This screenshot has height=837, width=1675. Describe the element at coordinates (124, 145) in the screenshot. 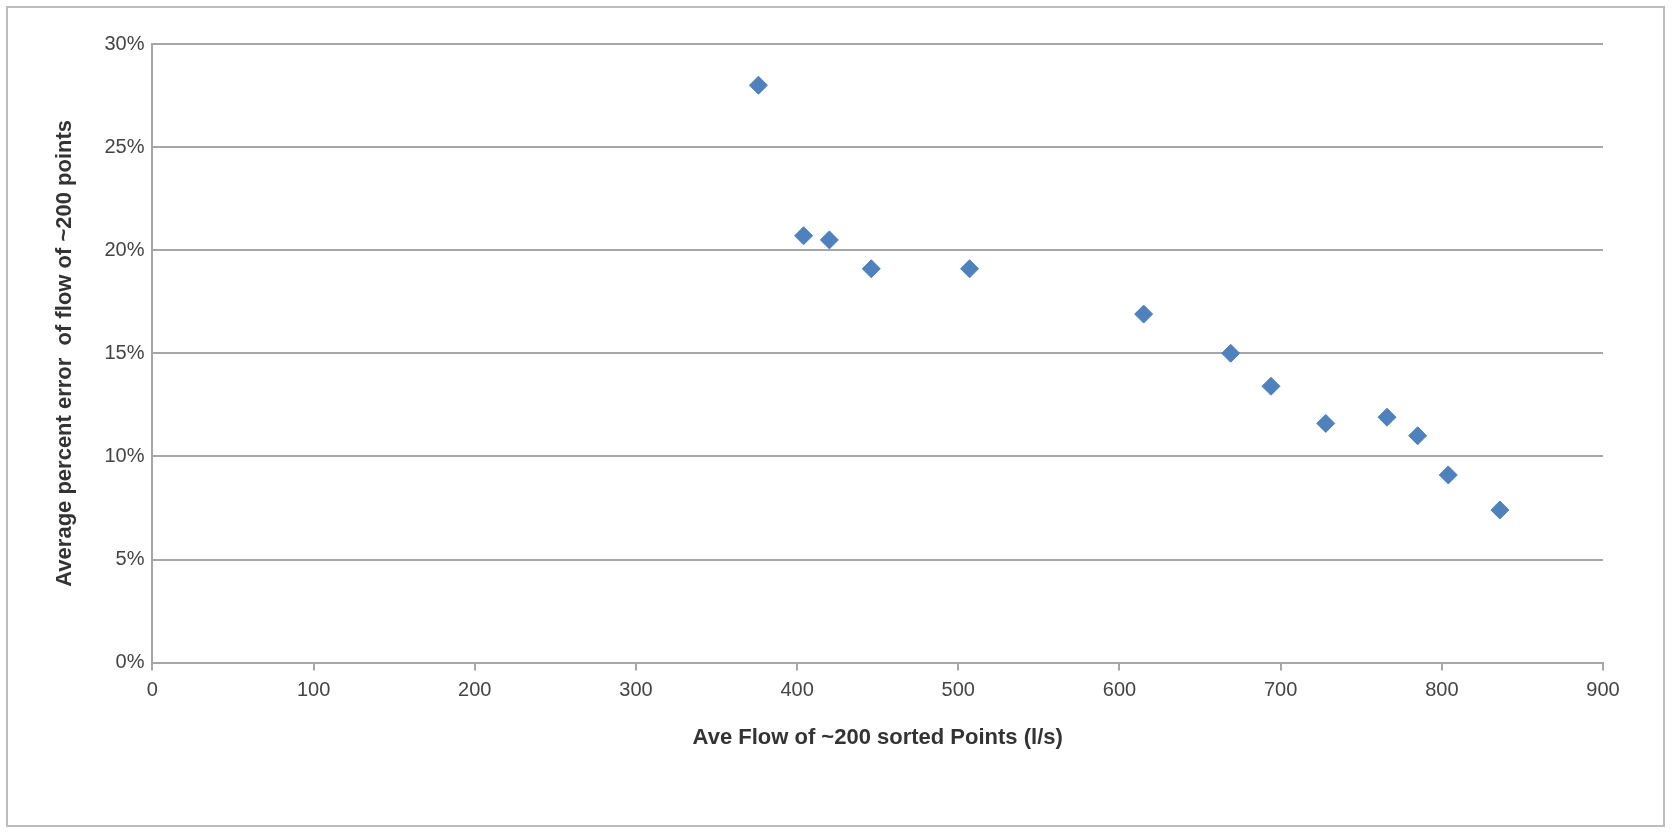

I see `y-tick-label: 25%` at that location.